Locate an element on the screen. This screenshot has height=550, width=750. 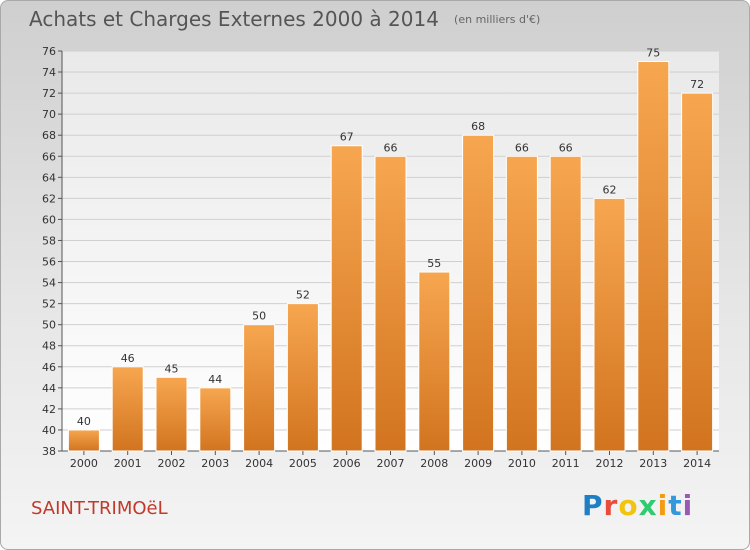
y-tick-label: 42 is located at coordinates (49, 409).